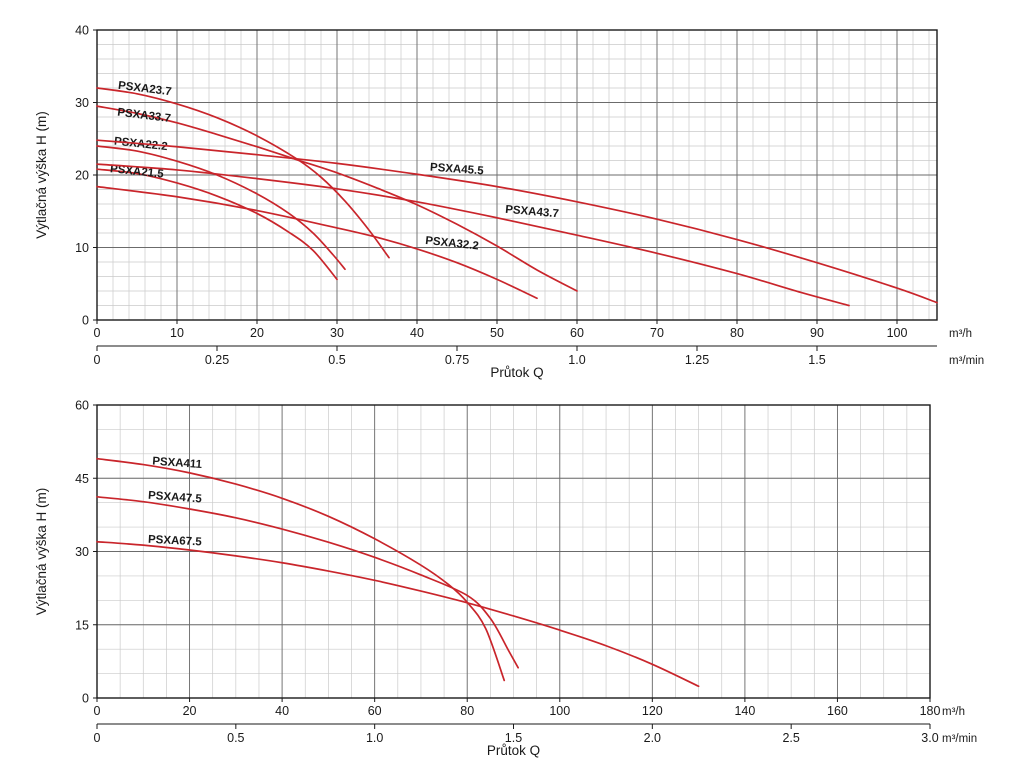 The height and width of the screenshot is (768, 1024). I want to click on secondary-x-tick-label: 0.75, so click(457, 360).